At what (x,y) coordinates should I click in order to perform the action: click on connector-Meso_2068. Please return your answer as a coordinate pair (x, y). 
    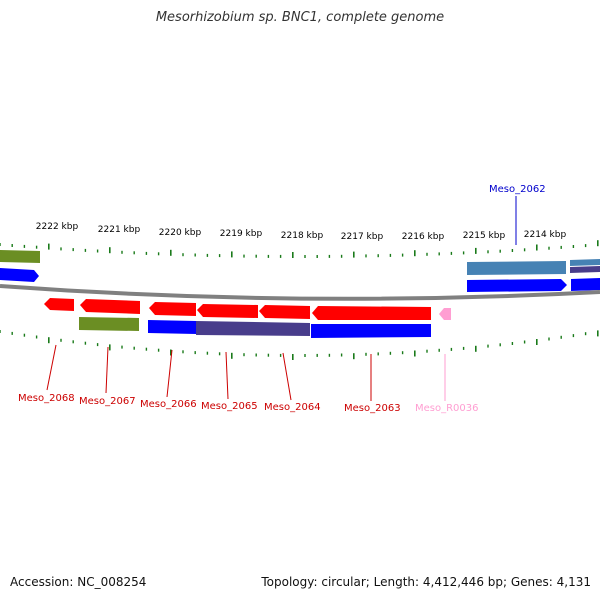
    Looking at the image, I should click on (51, 367).